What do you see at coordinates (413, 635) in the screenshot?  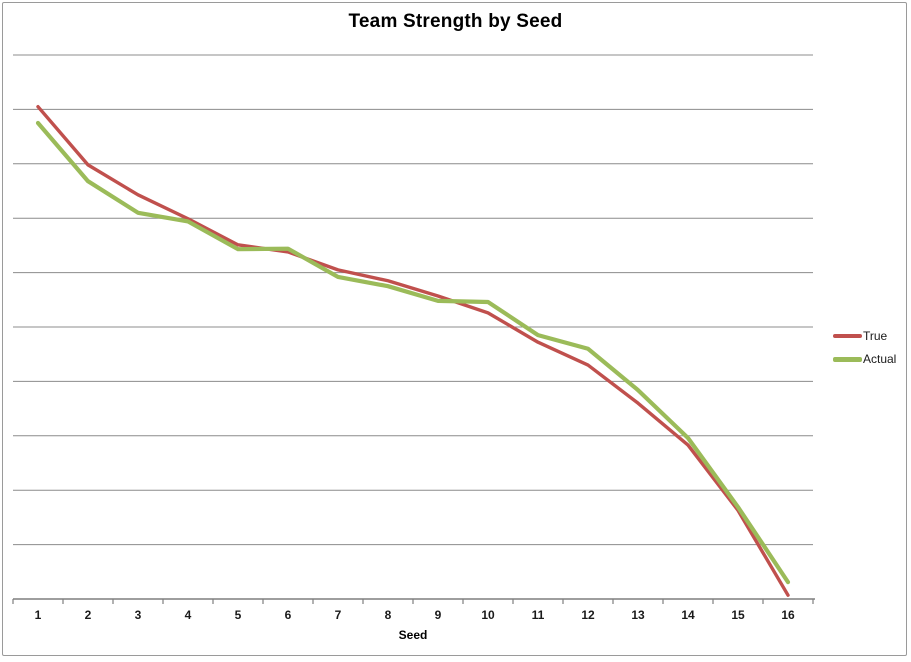 I see `x-axis-title: Seed` at bounding box center [413, 635].